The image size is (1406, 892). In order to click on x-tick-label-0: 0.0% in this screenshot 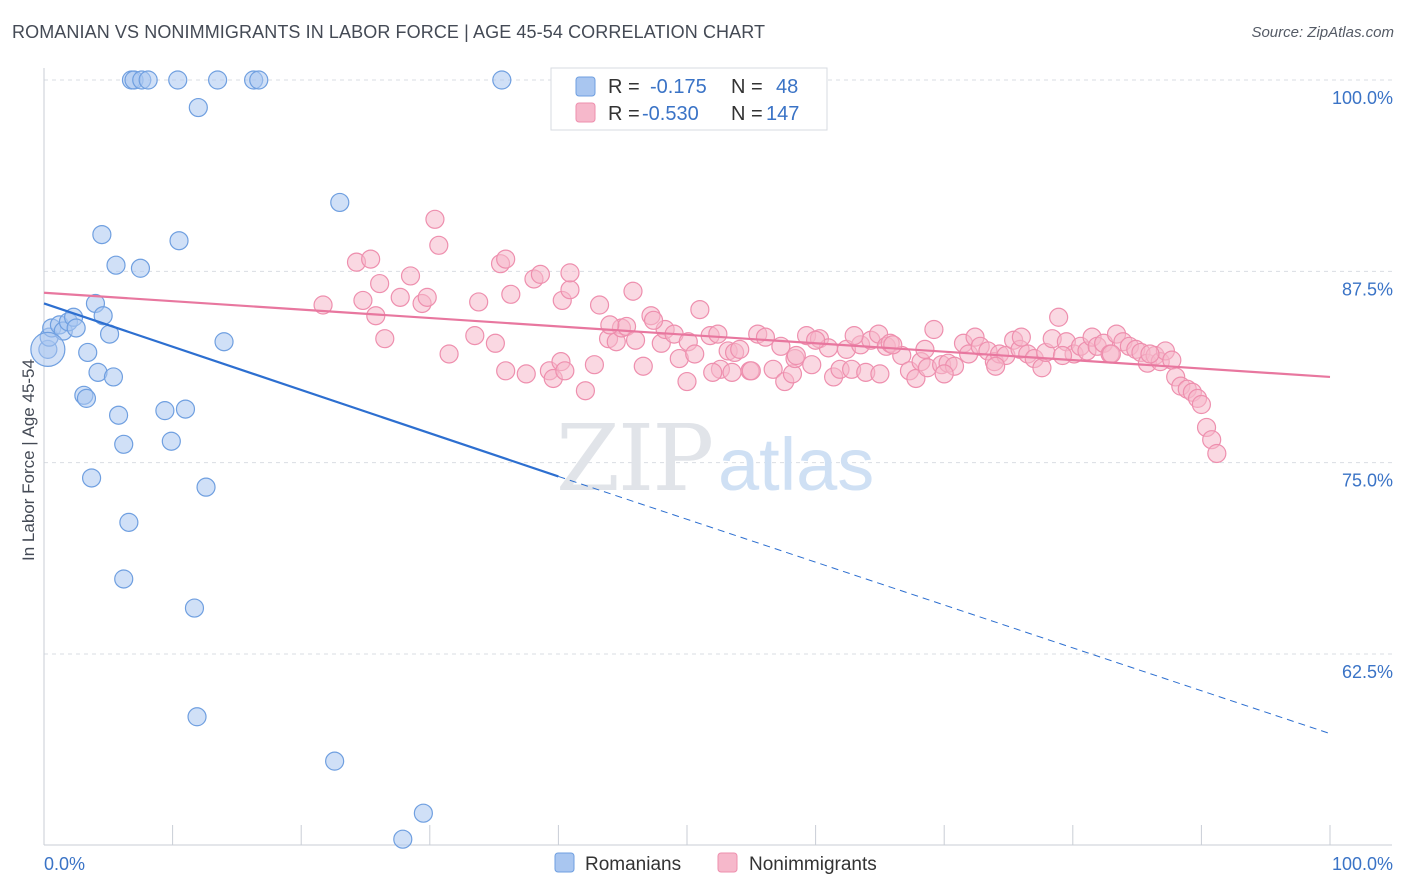, I will do `click(64, 864)`.